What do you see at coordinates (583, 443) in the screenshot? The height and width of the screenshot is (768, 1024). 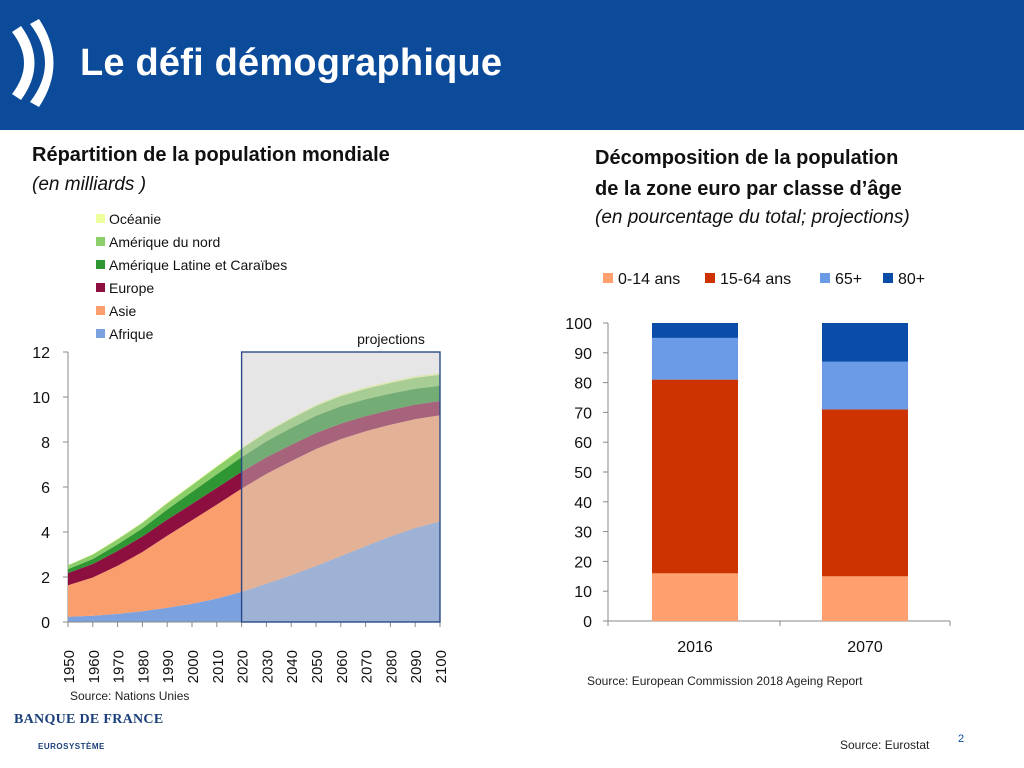 I see `euro-y-tick-label: 60` at bounding box center [583, 443].